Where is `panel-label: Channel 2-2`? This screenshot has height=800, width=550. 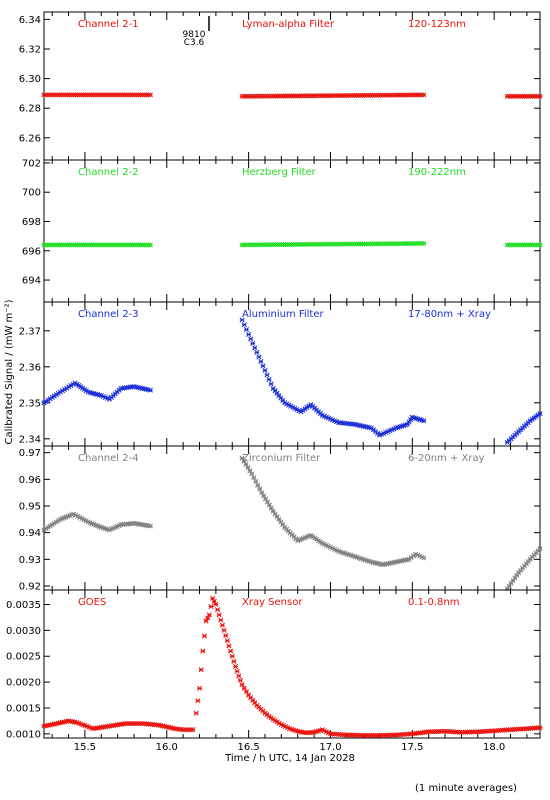
panel-label: Channel 2-2 is located at coordinates (108, 172).